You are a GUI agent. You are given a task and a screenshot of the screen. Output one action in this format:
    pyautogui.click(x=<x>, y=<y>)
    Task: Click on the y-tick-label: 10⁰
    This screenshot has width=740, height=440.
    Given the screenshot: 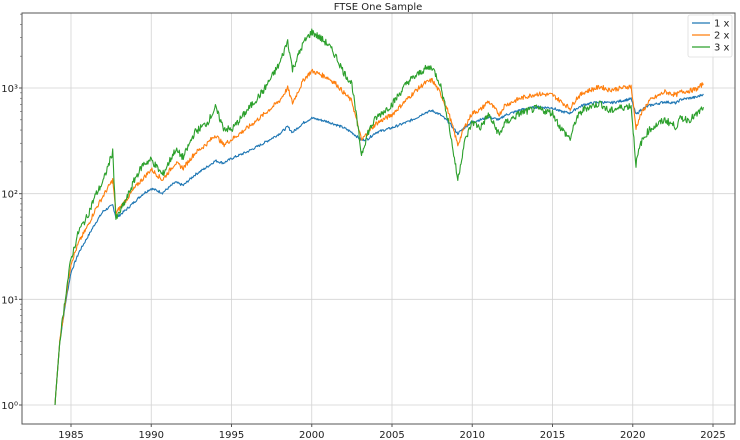 What is the action you would take?
    pyautogui.click(x=9, y=406)
    